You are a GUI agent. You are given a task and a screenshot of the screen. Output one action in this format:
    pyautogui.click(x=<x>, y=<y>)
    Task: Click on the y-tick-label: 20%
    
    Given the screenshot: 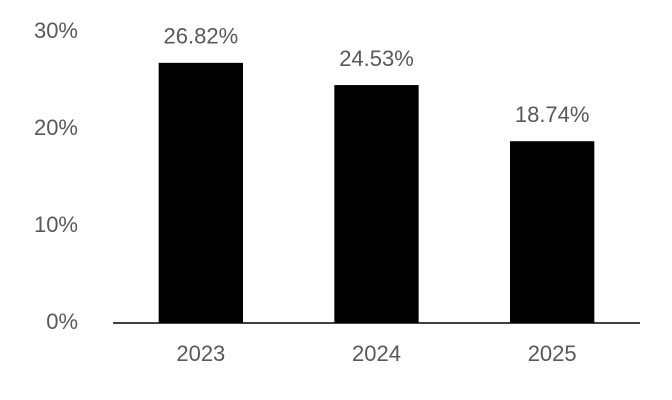 What is the action you would take?
    pyautogui.click(x=56, y=127)
    